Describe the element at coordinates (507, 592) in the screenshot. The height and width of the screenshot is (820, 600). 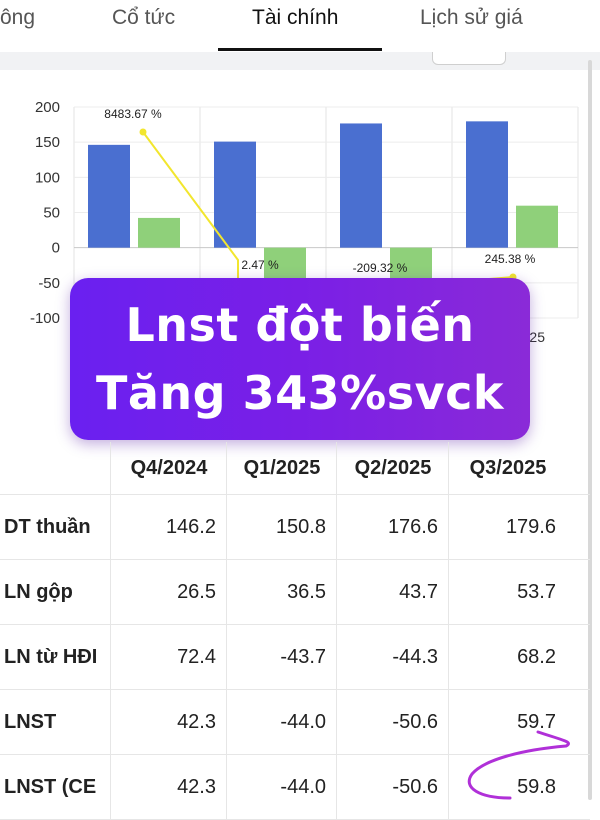
I see `table-cell: 53.7` at that location.